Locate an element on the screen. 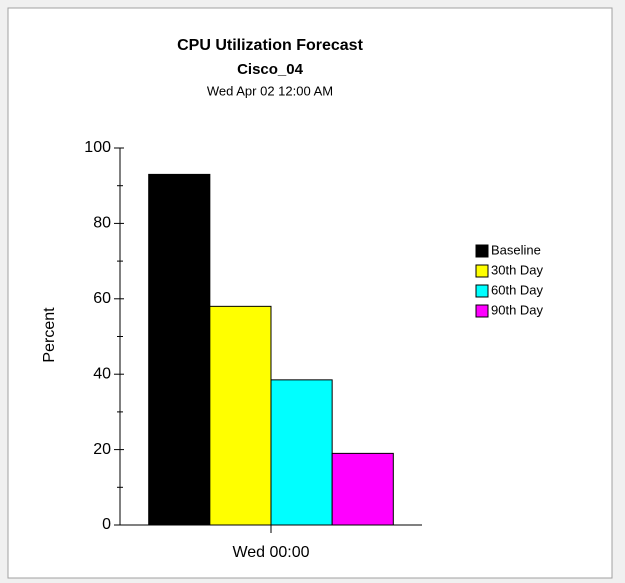 The width and height of the screenshot is (625, 583). y-tick-label: 0 is located at coordinates (106, 524).